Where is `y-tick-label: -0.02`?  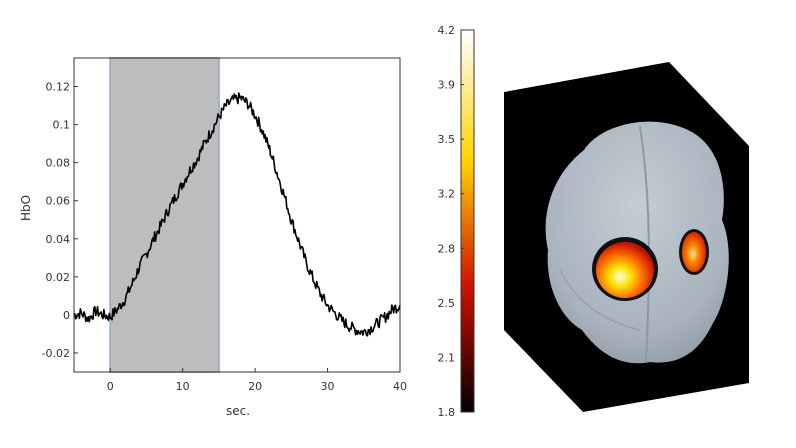
y-tick-label: -0.02 is located at coordinates (56, 353).